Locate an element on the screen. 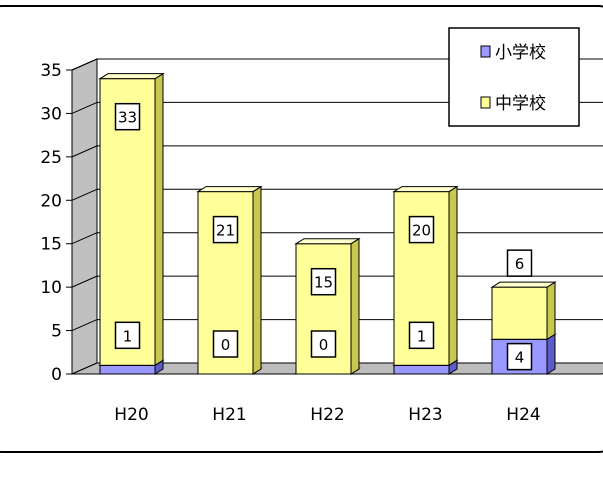 This screenshot has height=479, width=603. y-axis-ticks: 0 5 10 15 20 25 30 35 is located at coordinates (56, 223).